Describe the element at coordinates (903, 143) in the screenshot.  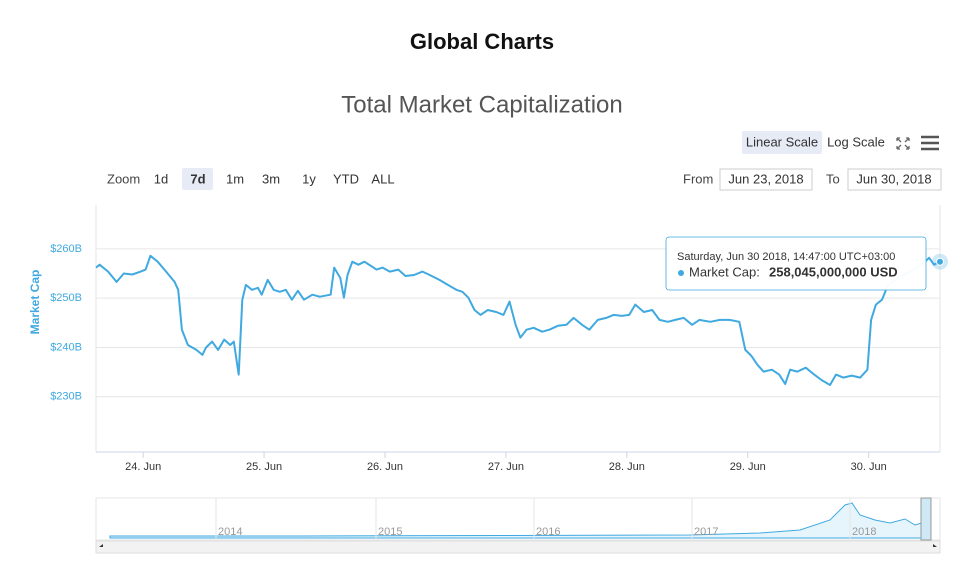
I see `fullscreen-icon` at that location.